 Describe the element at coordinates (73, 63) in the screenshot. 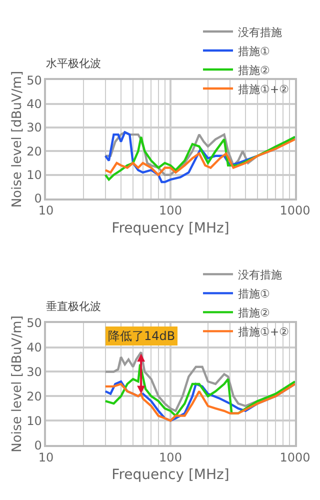

I see `chart-title: 水平极化波` at that location.